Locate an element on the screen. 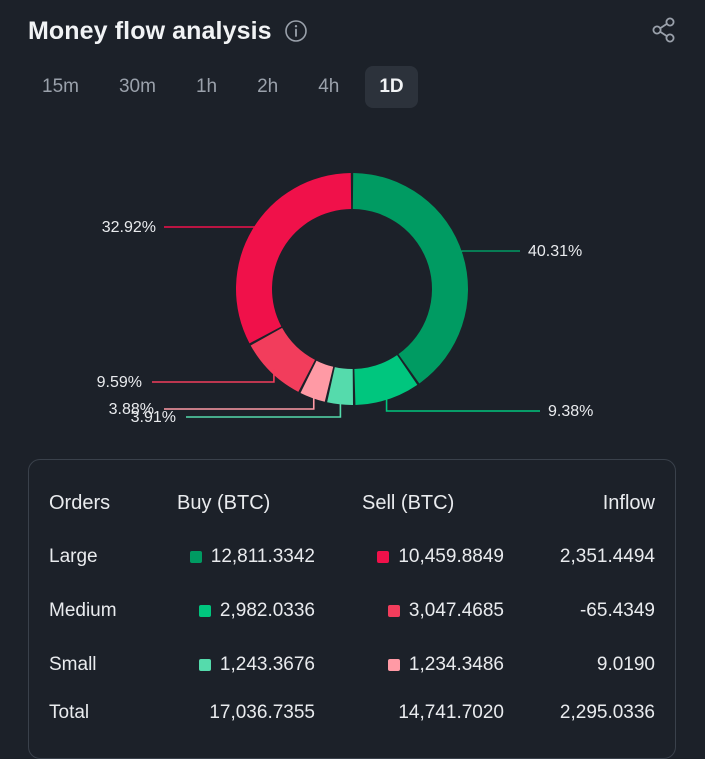 This screenshot has height=759, width=705. page-title: Money flow analysis is located at coordinates (150, 30).